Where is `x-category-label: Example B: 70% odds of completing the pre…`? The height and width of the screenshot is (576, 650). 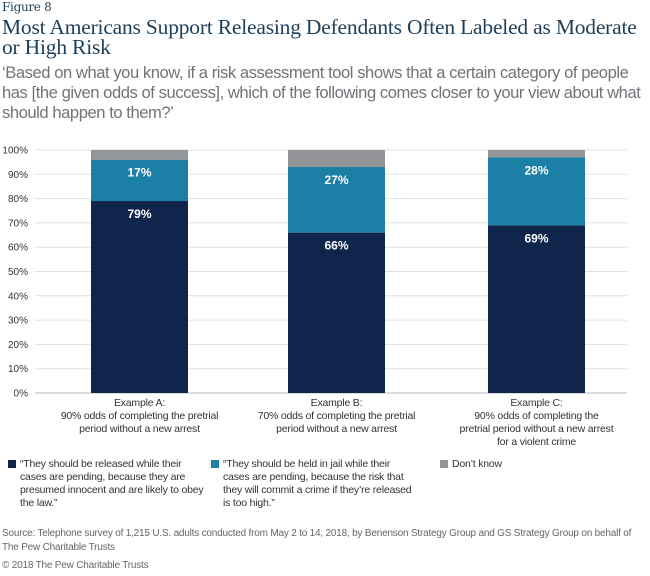
x-category-label: Example B: 70% odds of completing the pre… is located at coordinates (337, 416).